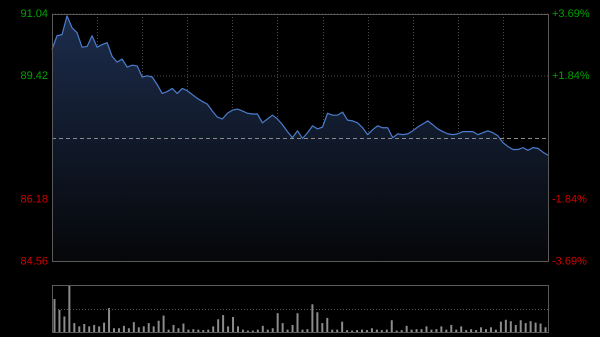 This screenshot has height=337, width=600. I want to click on y-tick-label: 89.42, so click(34, 76).